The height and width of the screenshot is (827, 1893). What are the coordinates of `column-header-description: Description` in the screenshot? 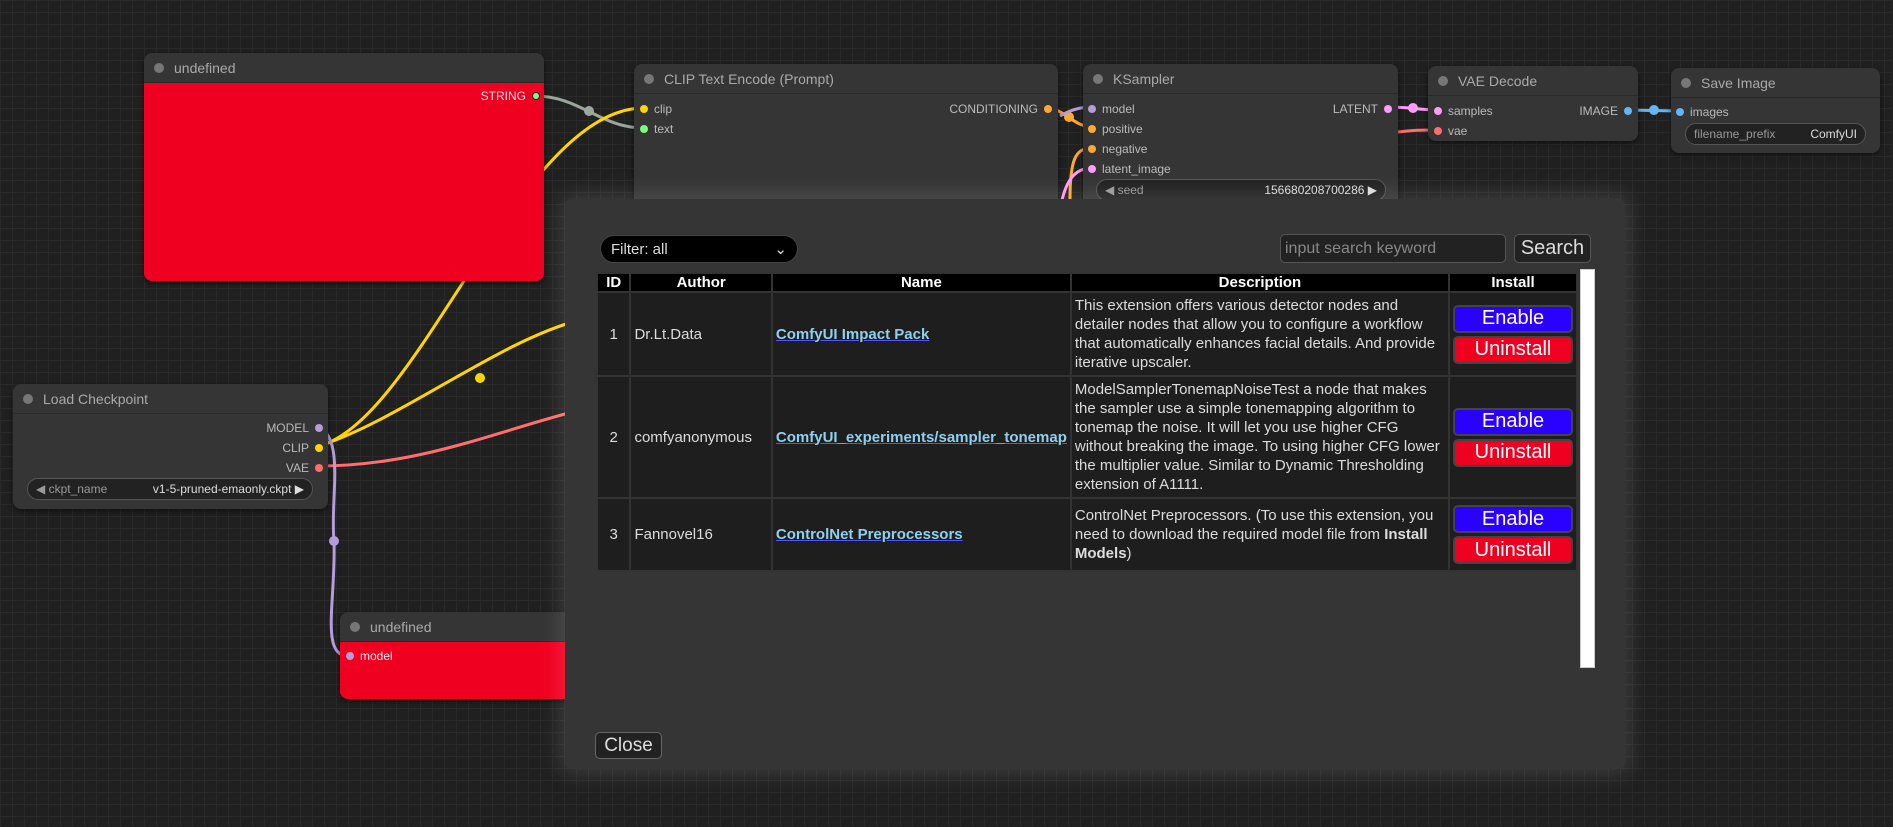 It's located at (1260, 282).